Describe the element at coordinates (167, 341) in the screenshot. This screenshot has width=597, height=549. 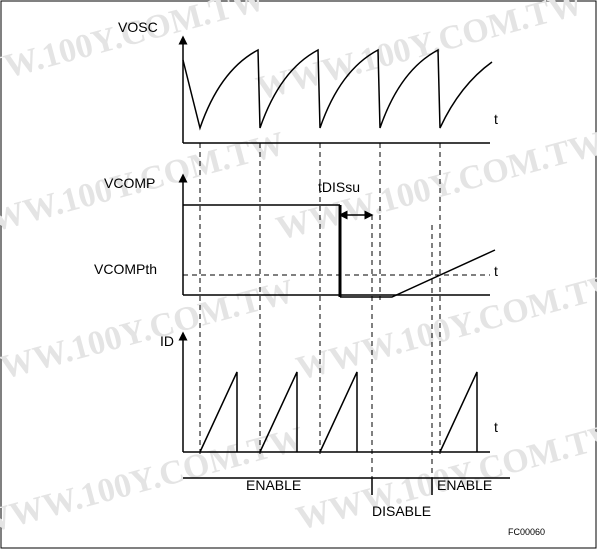
I see `id-label: ID` at that location.